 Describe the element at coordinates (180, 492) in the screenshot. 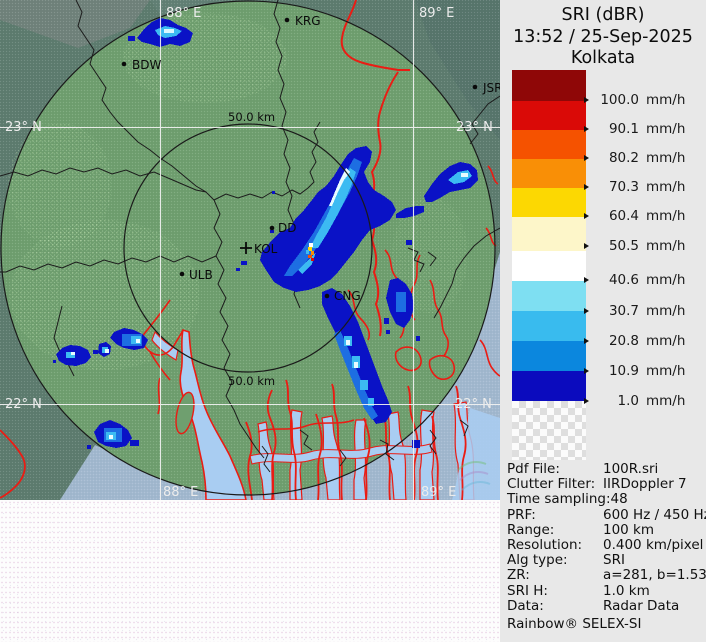

I see `grid-label-lon-w-bottom: 88° E` at that location.